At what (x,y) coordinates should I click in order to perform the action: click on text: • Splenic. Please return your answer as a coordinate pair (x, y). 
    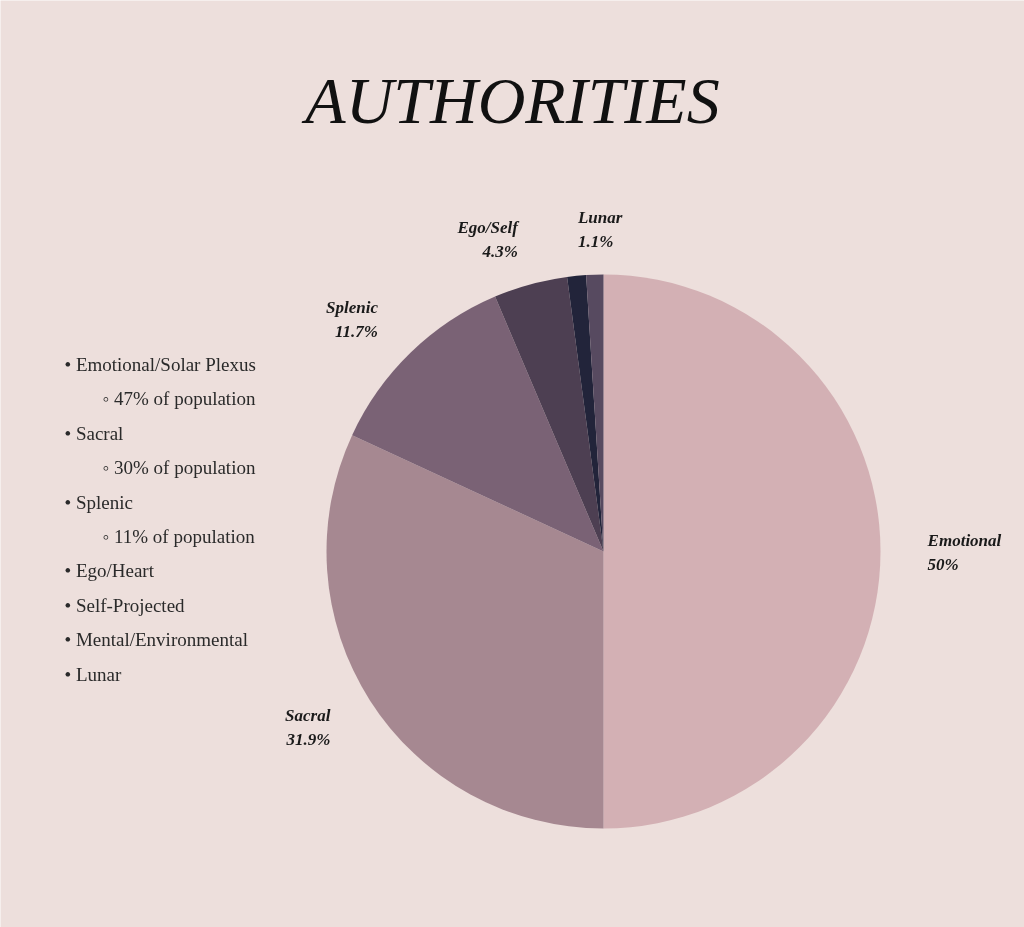
    Looking at the image, I should click on (98, 502).